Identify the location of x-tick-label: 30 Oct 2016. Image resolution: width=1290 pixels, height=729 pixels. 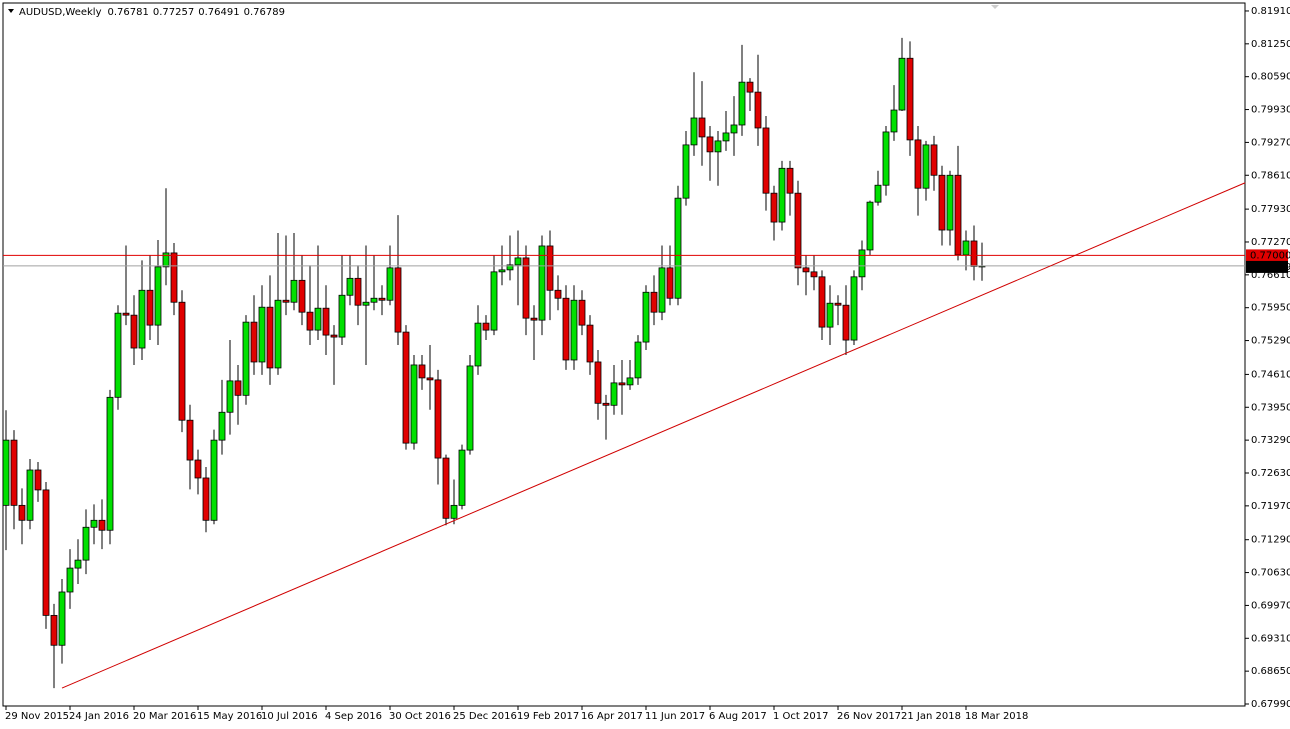
(420, 716).